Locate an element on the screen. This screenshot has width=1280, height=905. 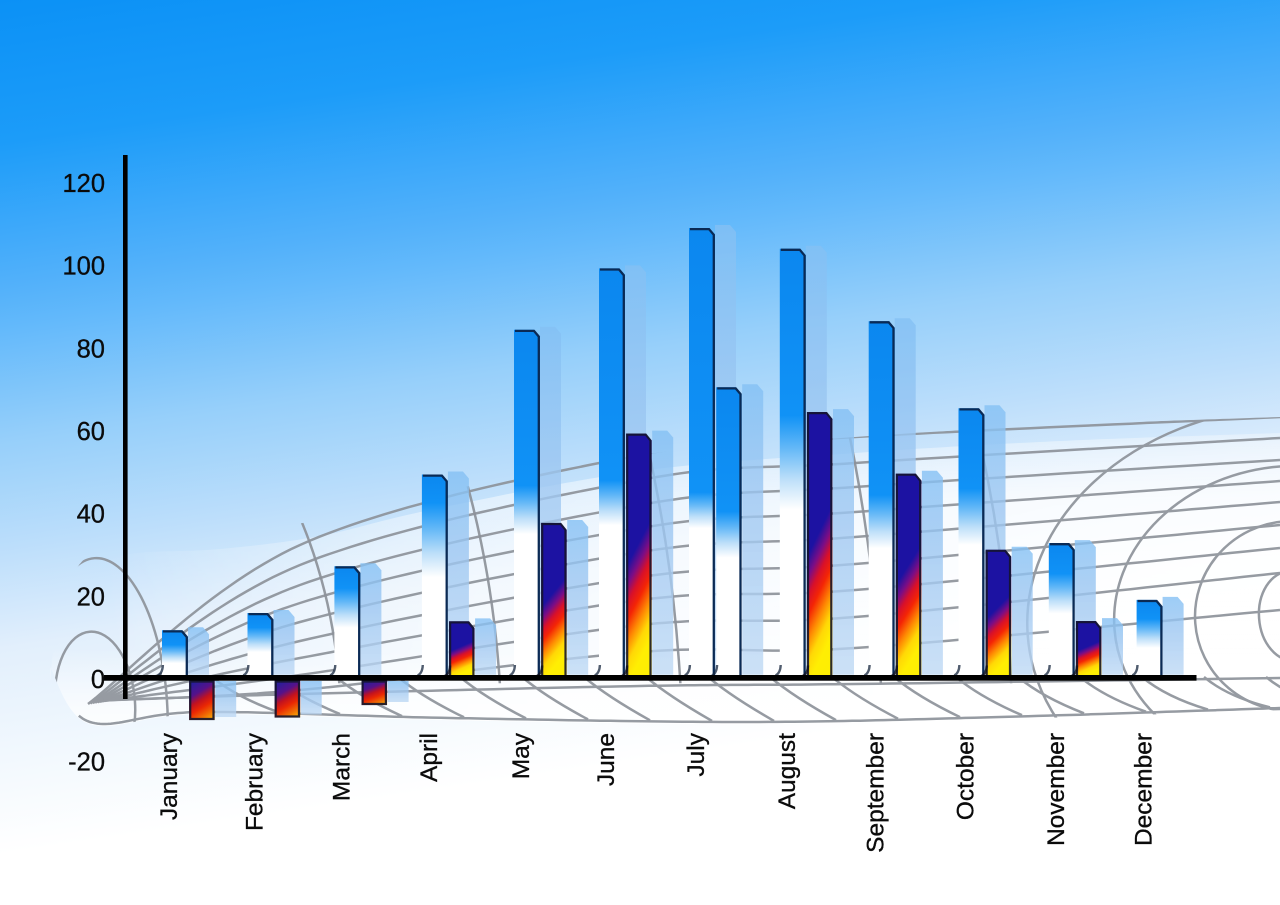
svg-text: July is located at coordinates (696, 754).